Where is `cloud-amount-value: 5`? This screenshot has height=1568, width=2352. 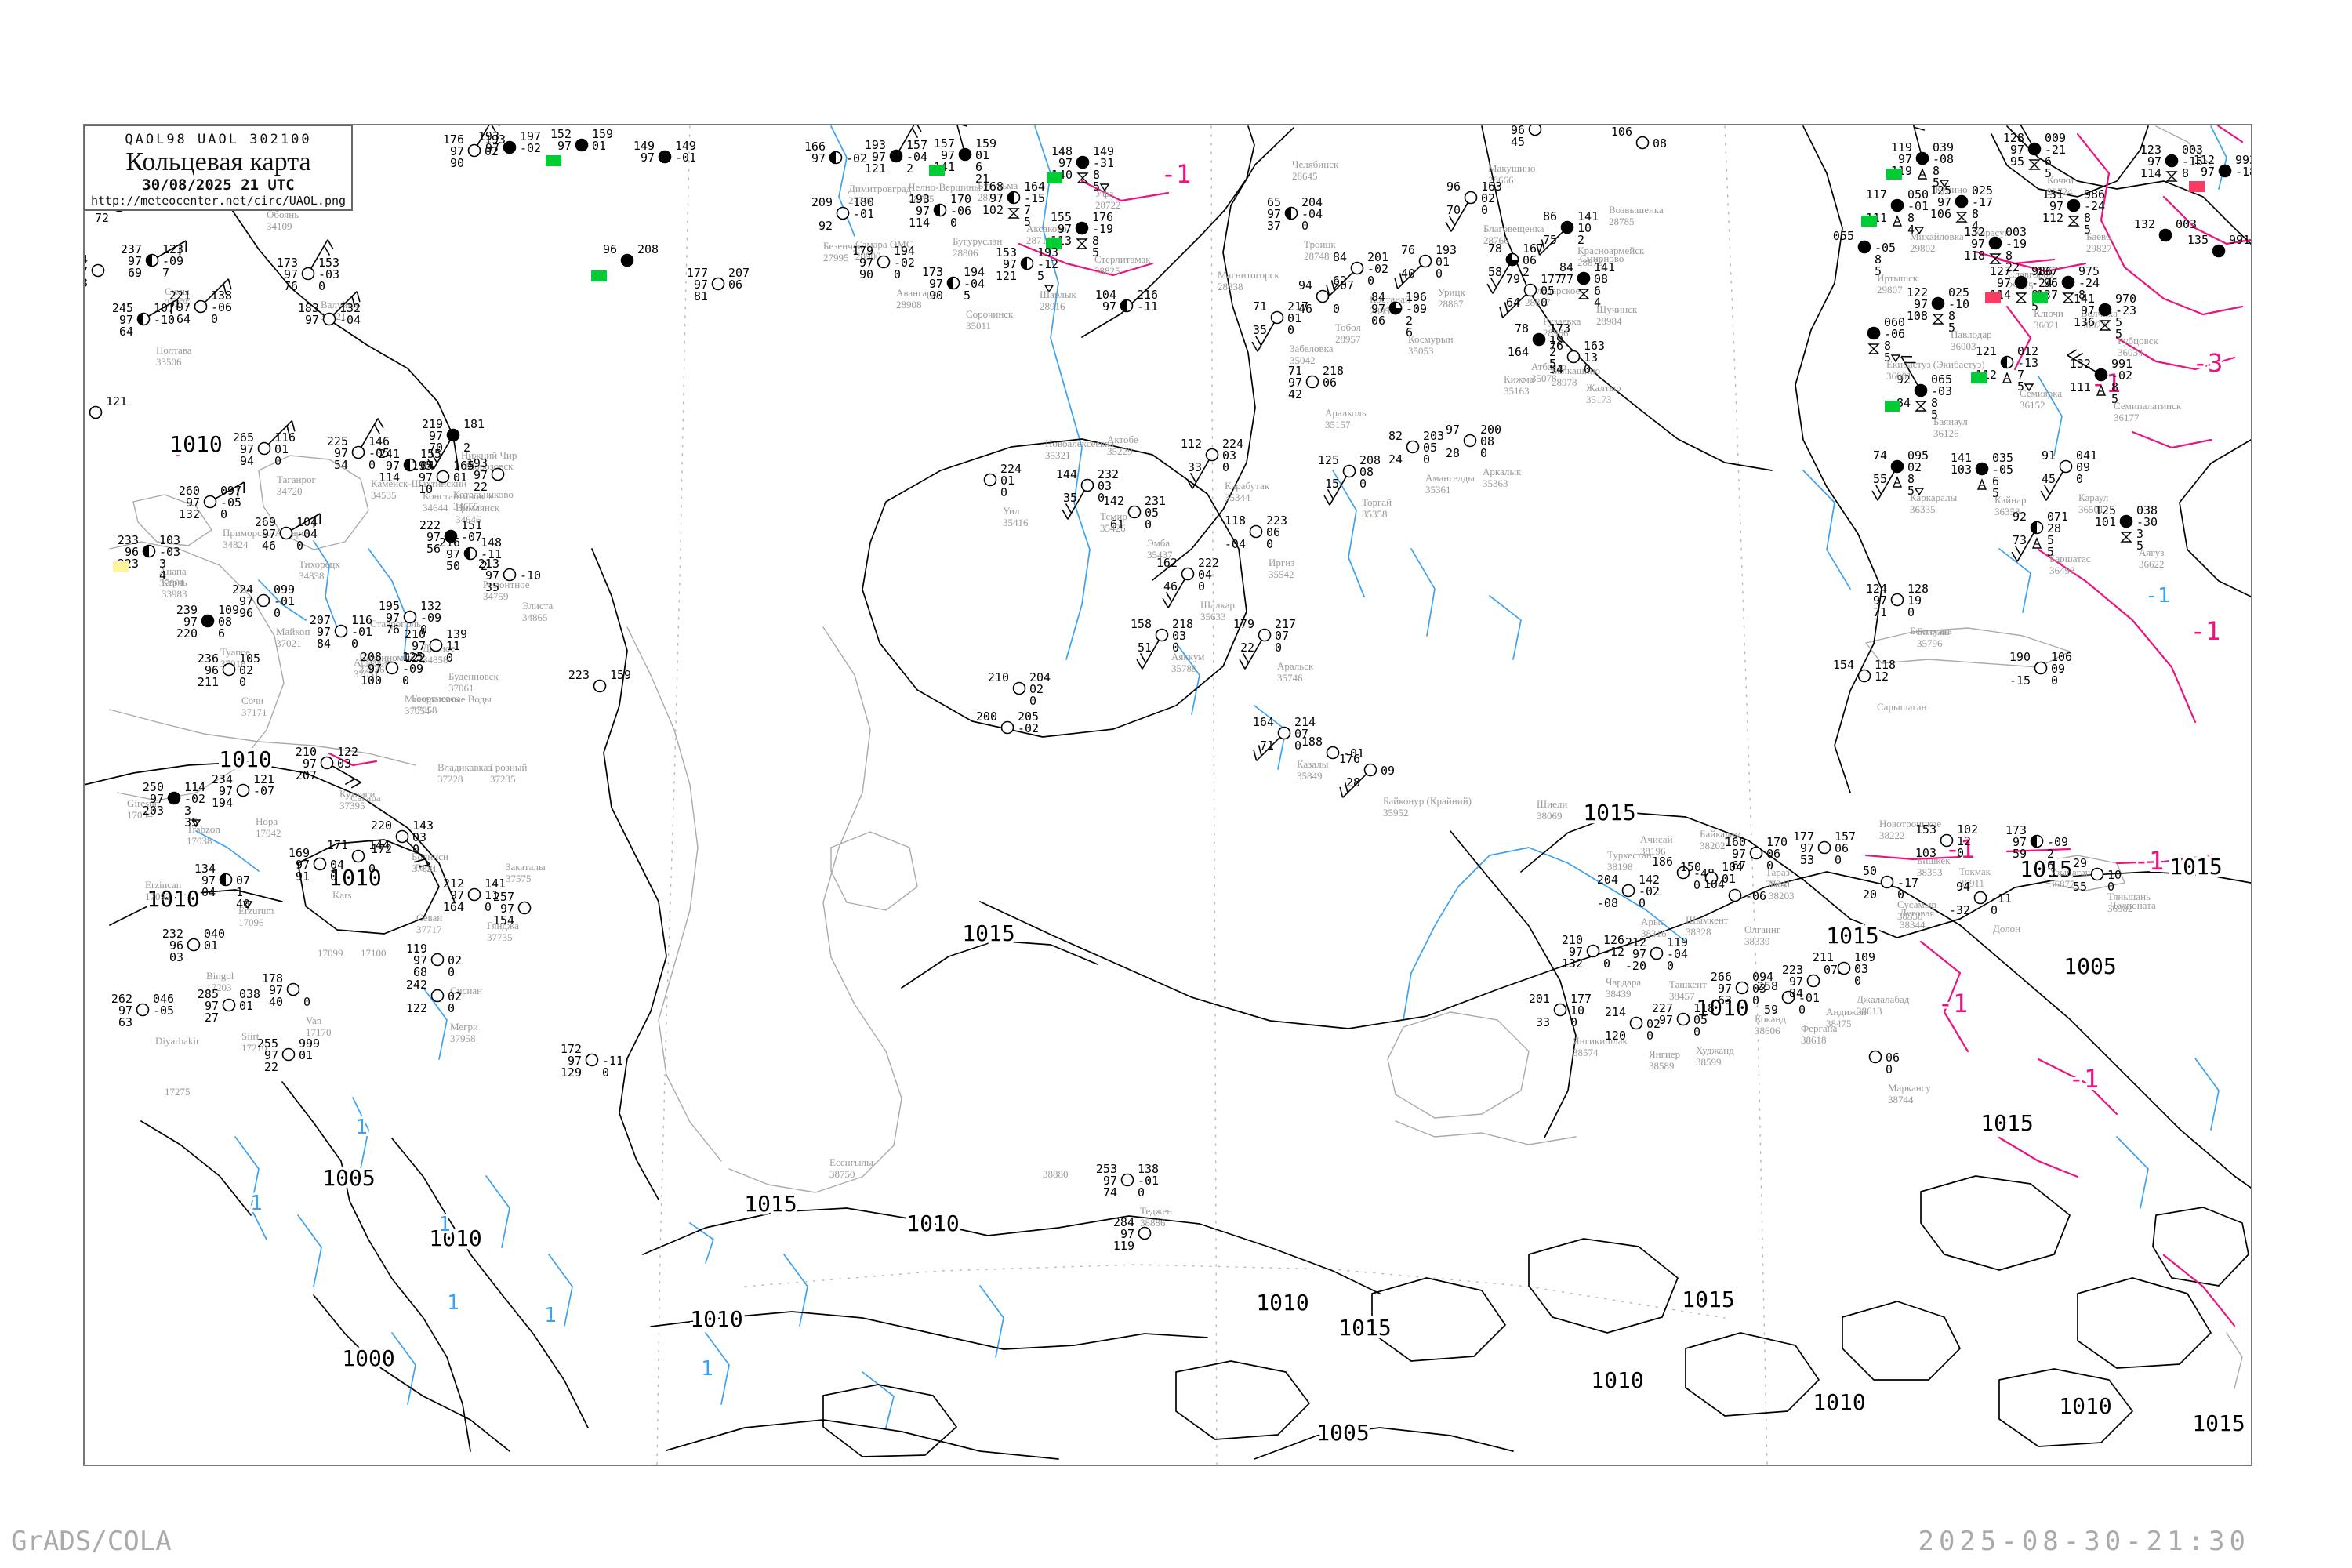
cloud-amount-value: 5 is located at coordinates (2034, 306).